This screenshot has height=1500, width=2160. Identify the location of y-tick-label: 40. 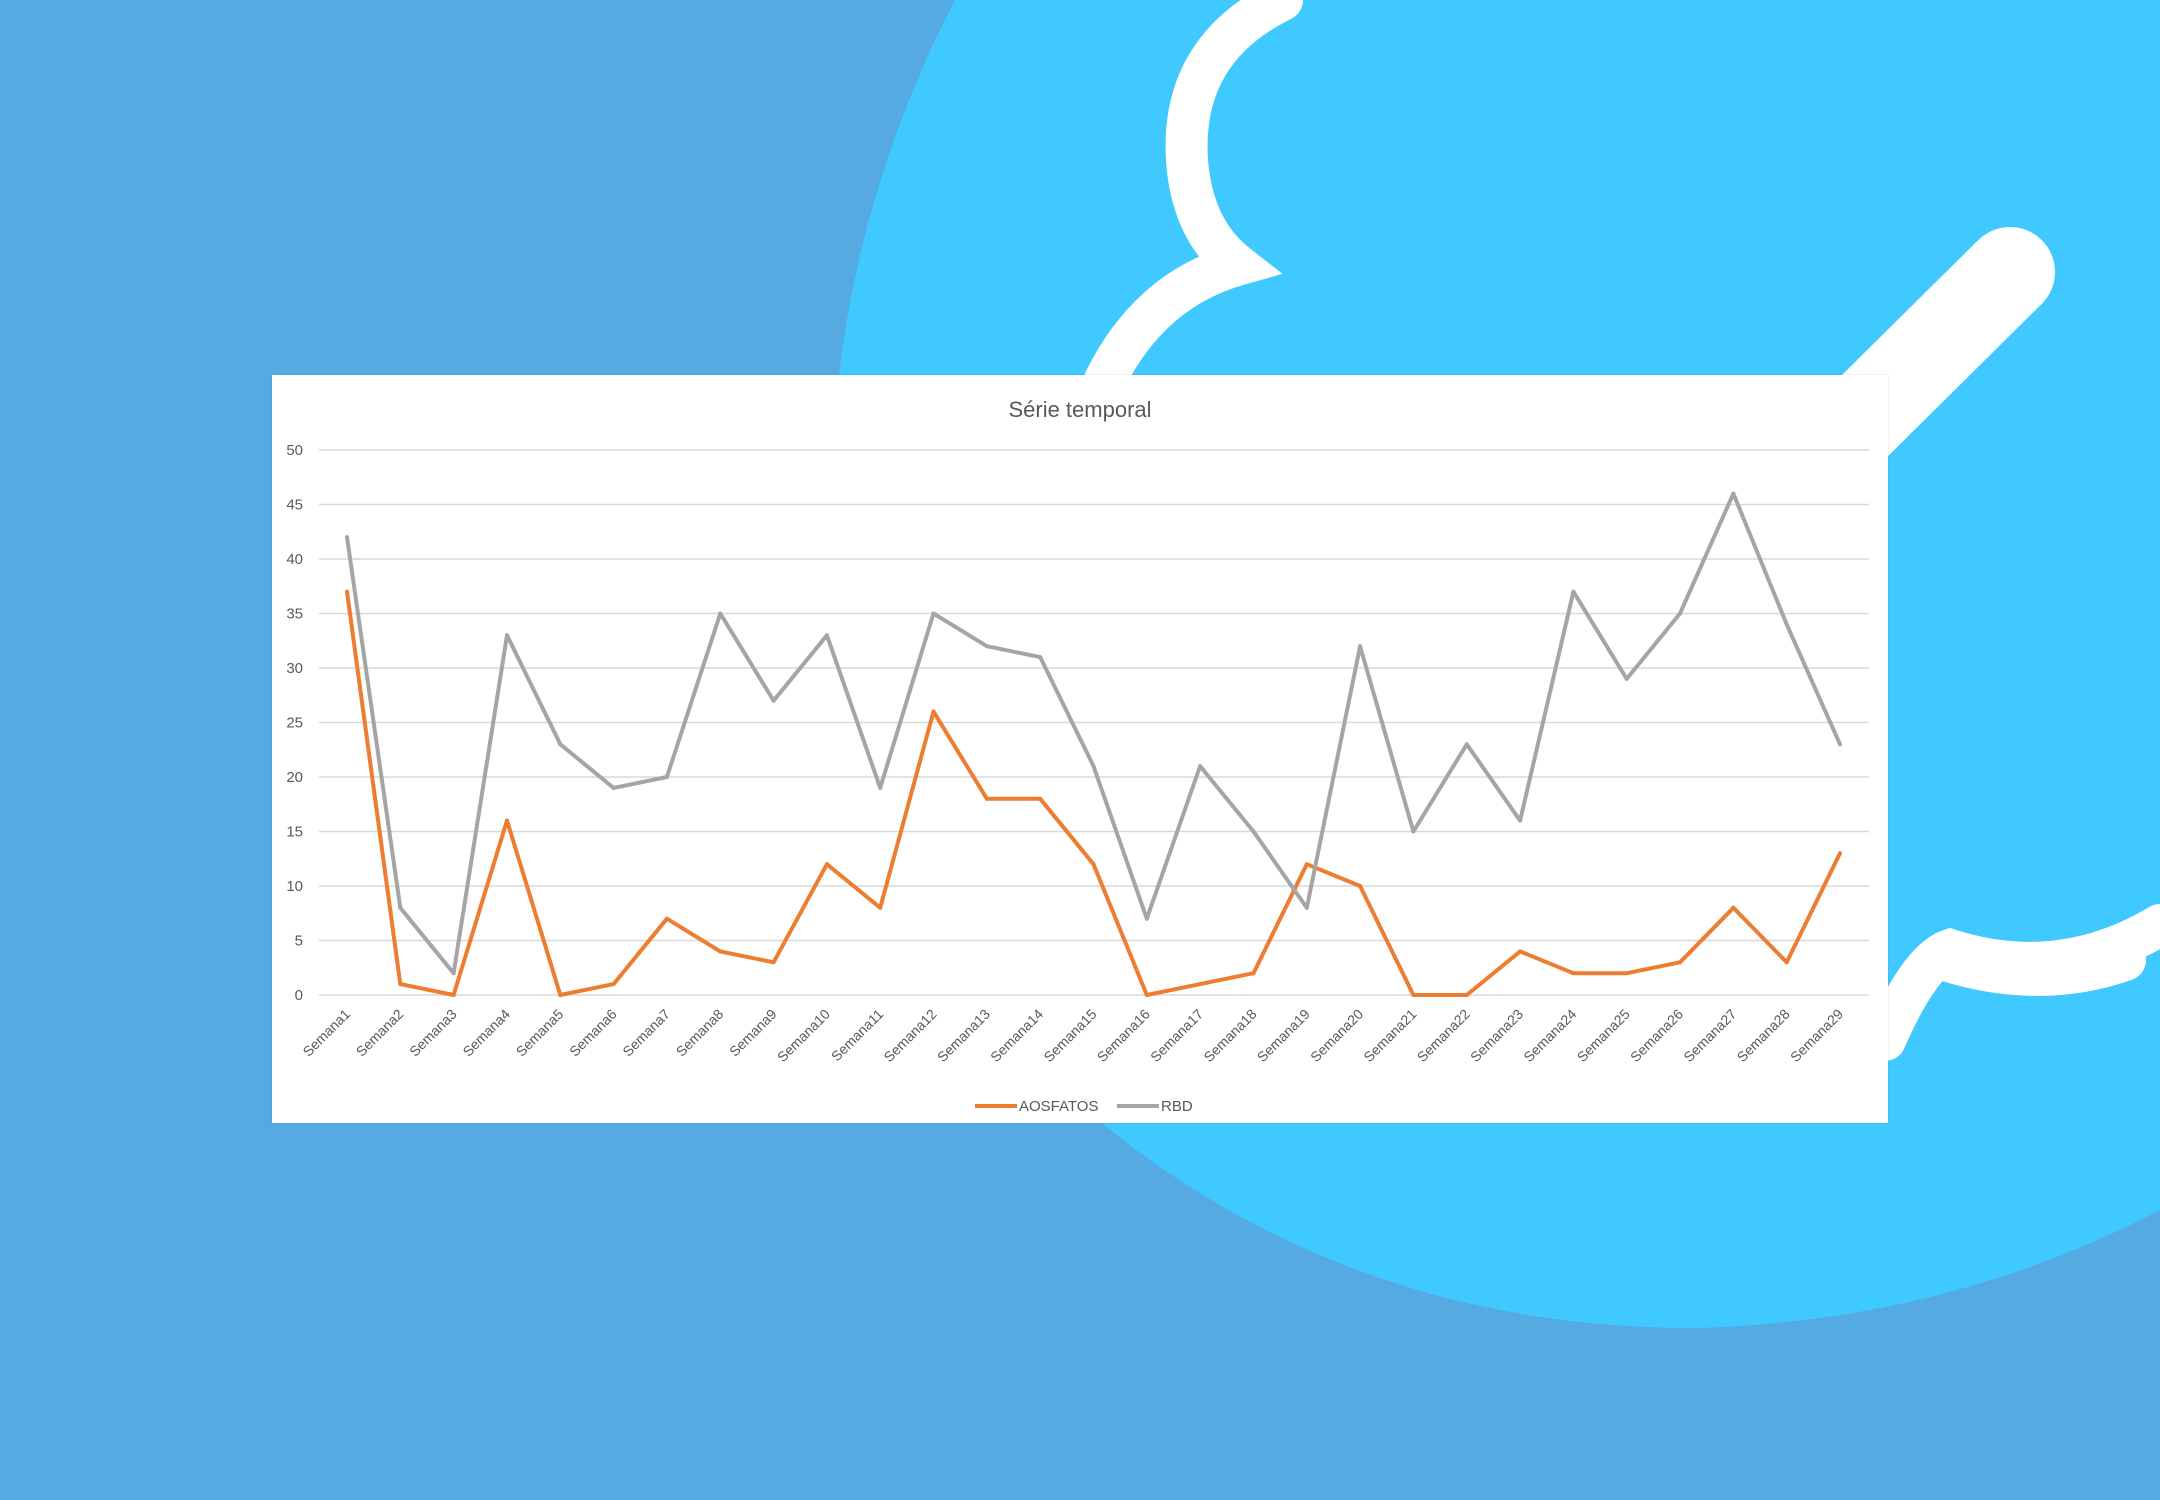
(294, 559).